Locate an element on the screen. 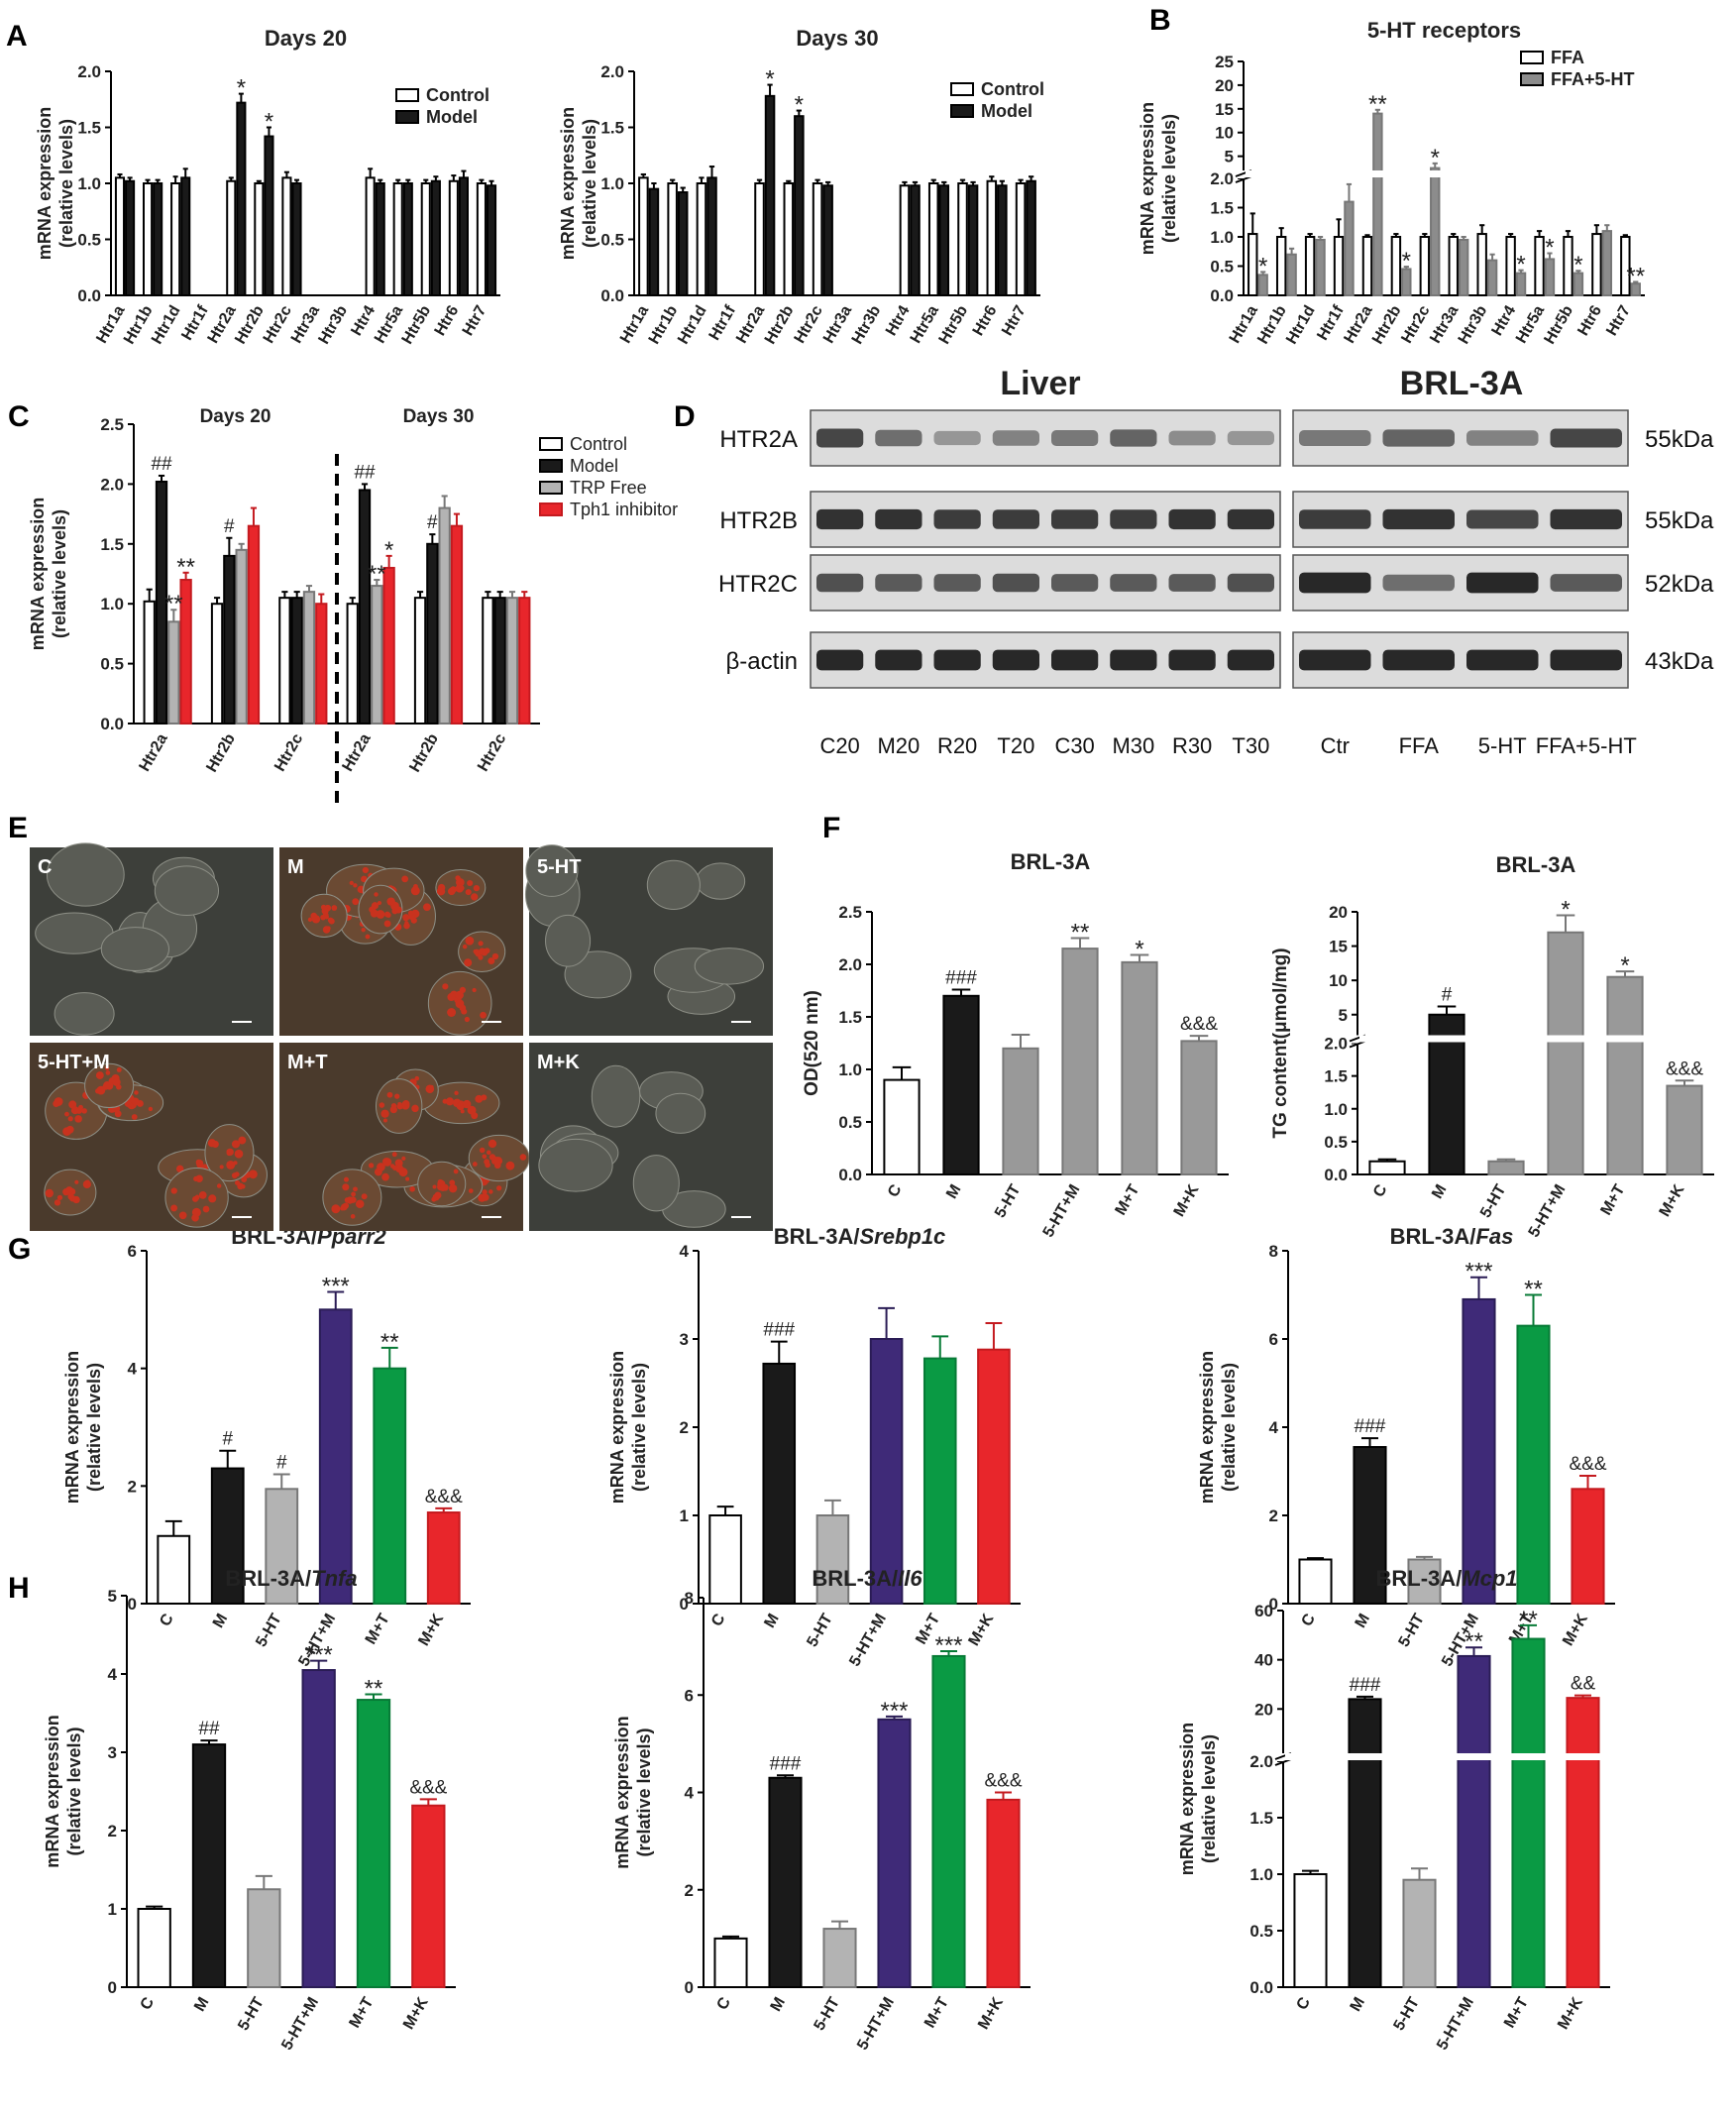 This screenshot has height=2118, width=1736. y-tick-label: 2.5 is located at coordinates (850, 912).